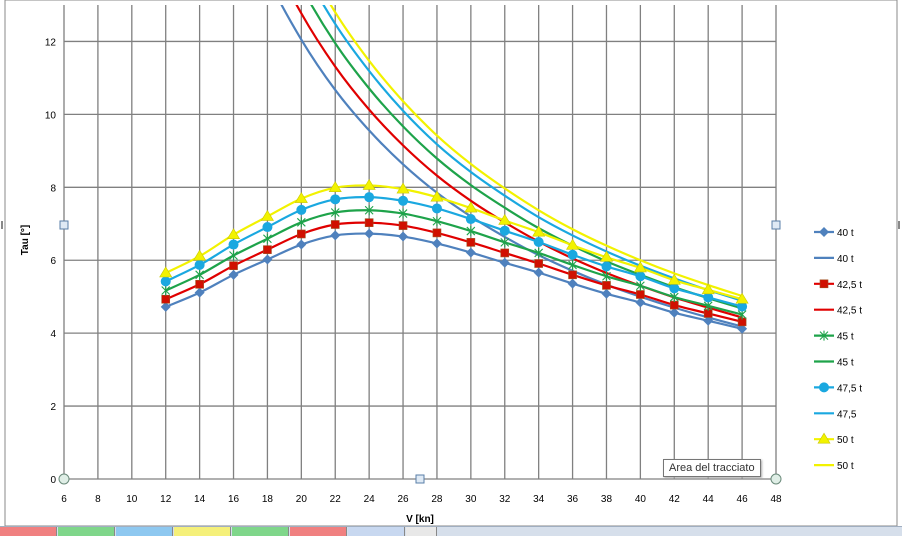 The image size is (902, 536). Describe the element at coordinates (64, 499) in the screenshot. I see `x-tick-label: 6` at that location.